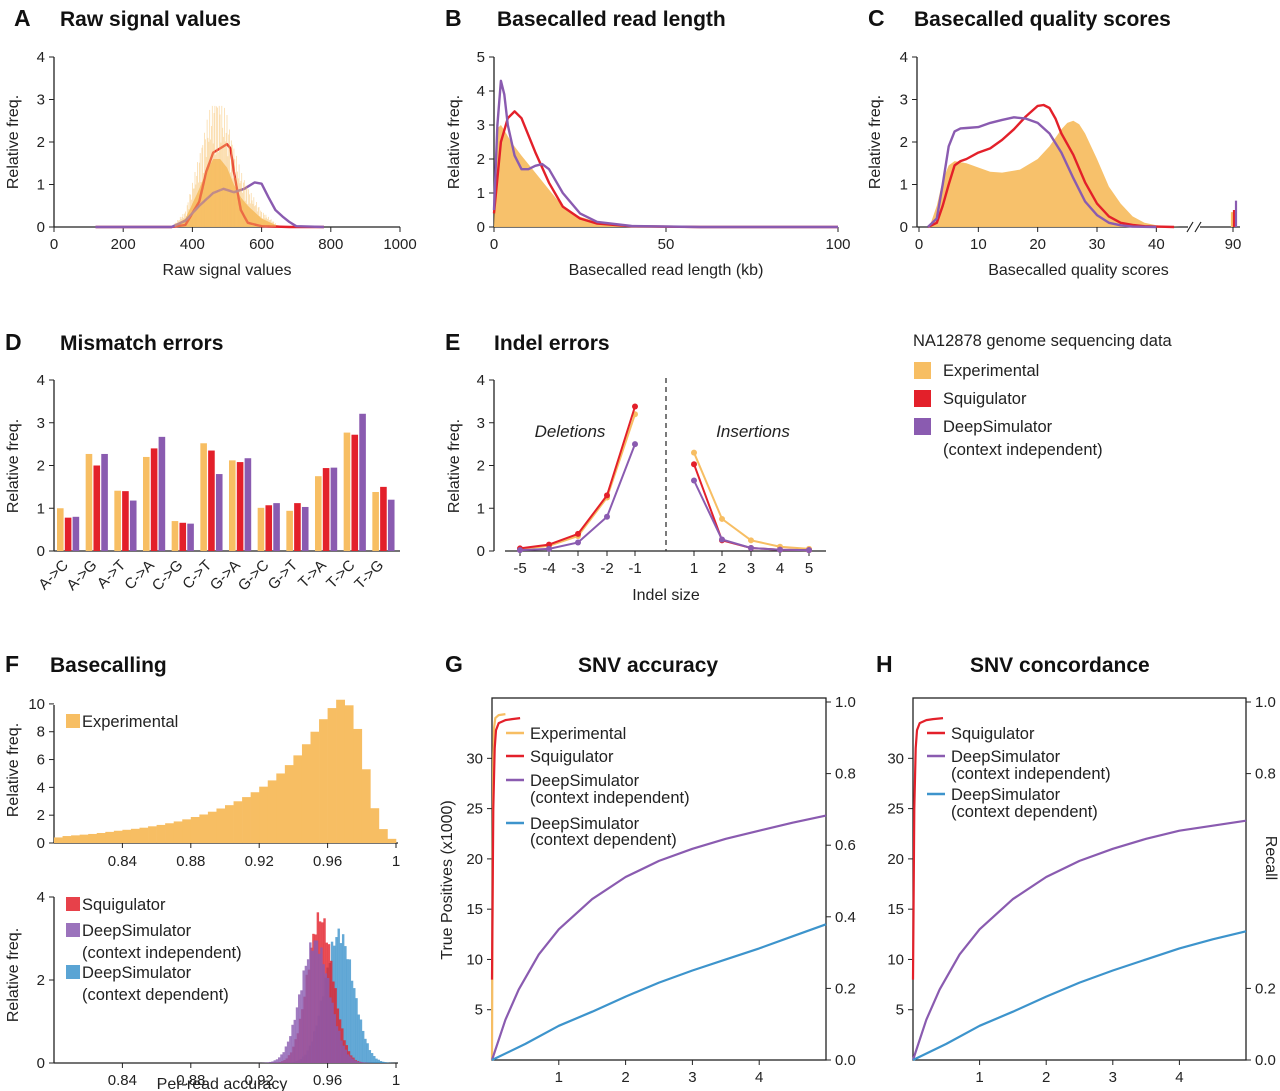  I want to click on y-tick-label: 2, so click(41, 980).